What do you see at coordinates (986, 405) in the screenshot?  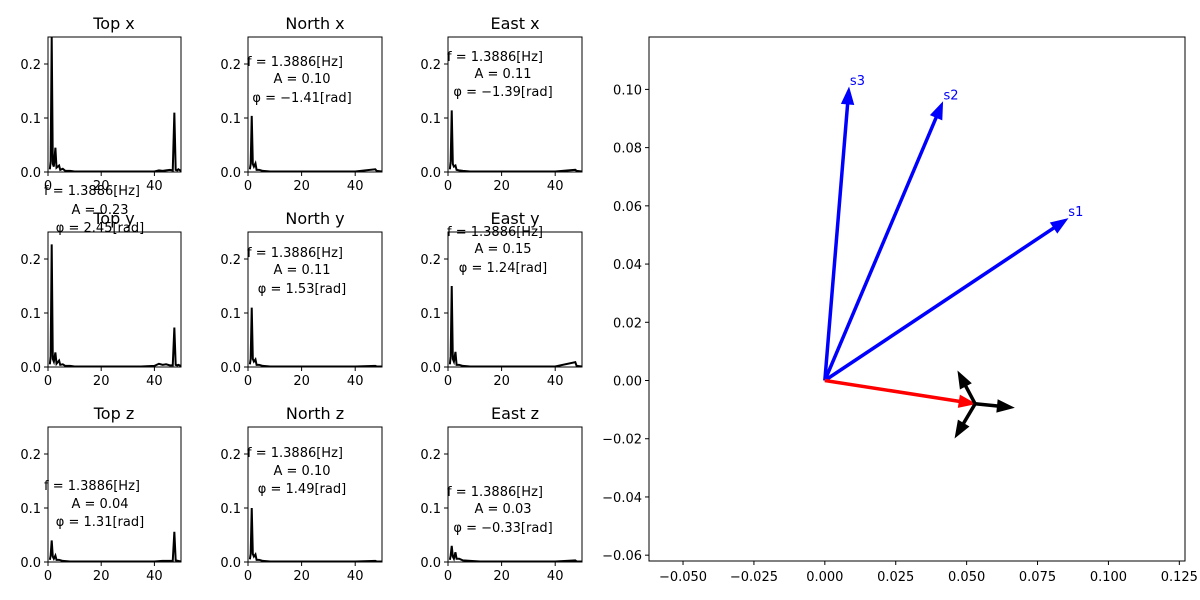 I see `frame-arrow-1-shaft` at bounding box center [986, 405].